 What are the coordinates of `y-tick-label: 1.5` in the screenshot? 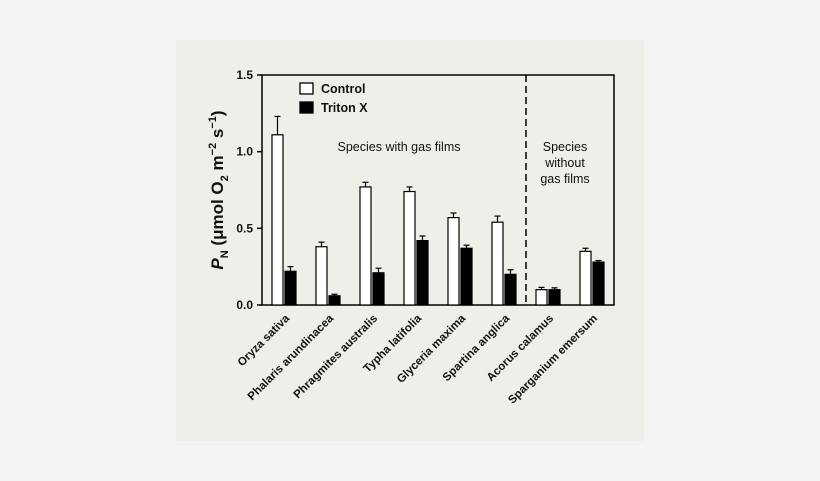 It's located at (244, 75).